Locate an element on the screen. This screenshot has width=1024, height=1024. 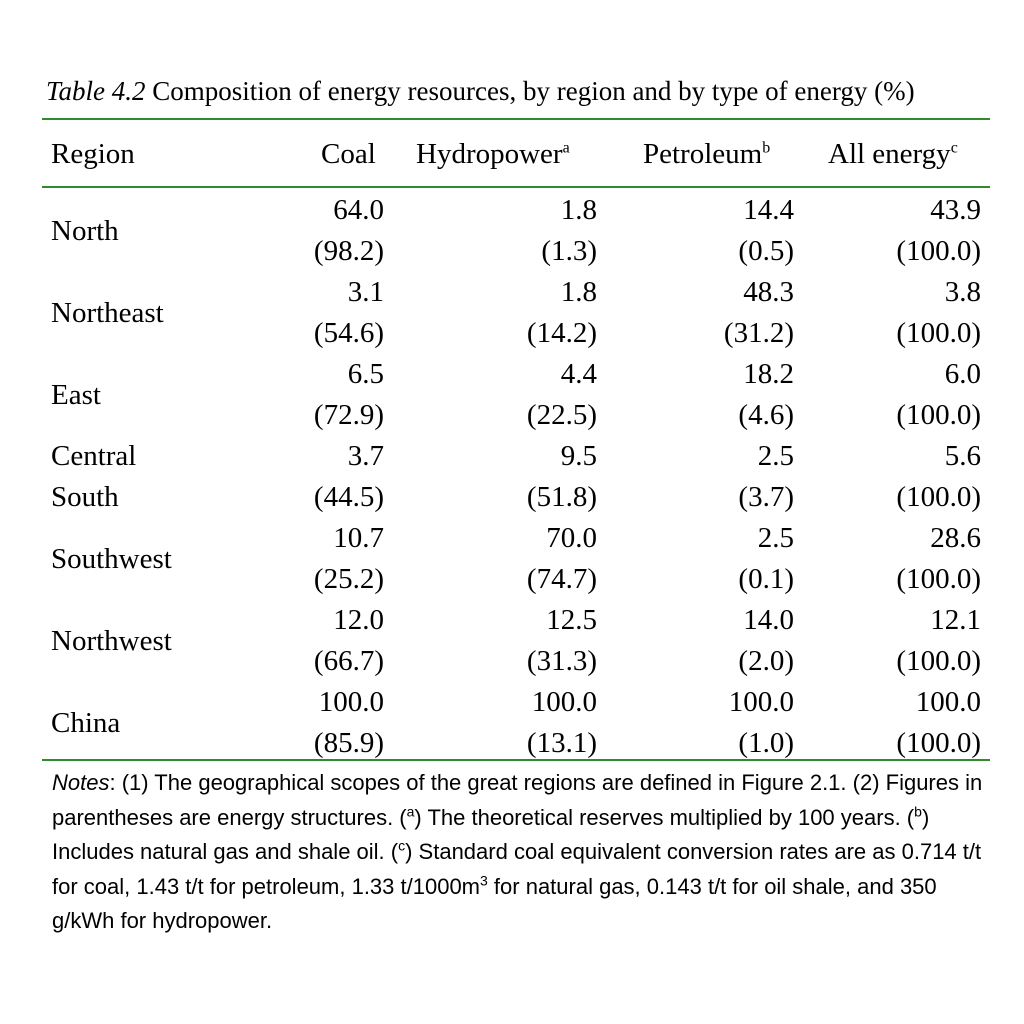
coal-value: 64.0 is located at coordinates (358, 210).